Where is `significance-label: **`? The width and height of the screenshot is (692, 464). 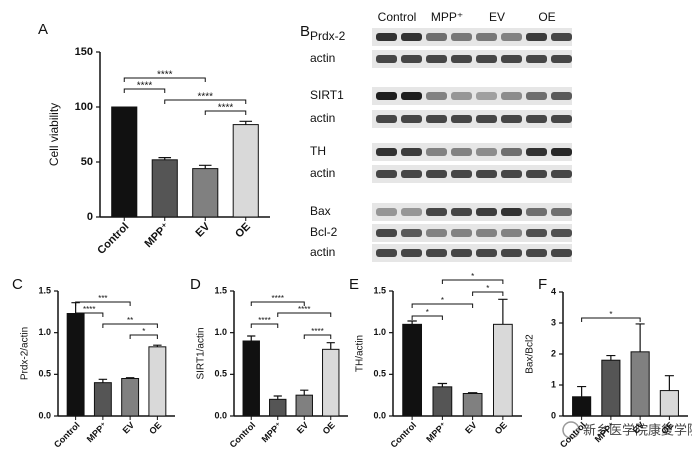 significance-label: ** is located at coordinates (130, 320).